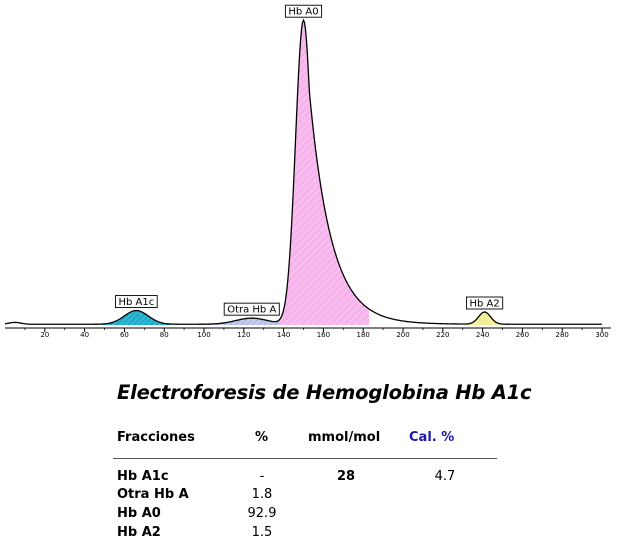 This screenshot has width=619, height=545. Describe the element at coordinates (402, 335) in the screenshot. I see `x-tick-label: 200` at that location.